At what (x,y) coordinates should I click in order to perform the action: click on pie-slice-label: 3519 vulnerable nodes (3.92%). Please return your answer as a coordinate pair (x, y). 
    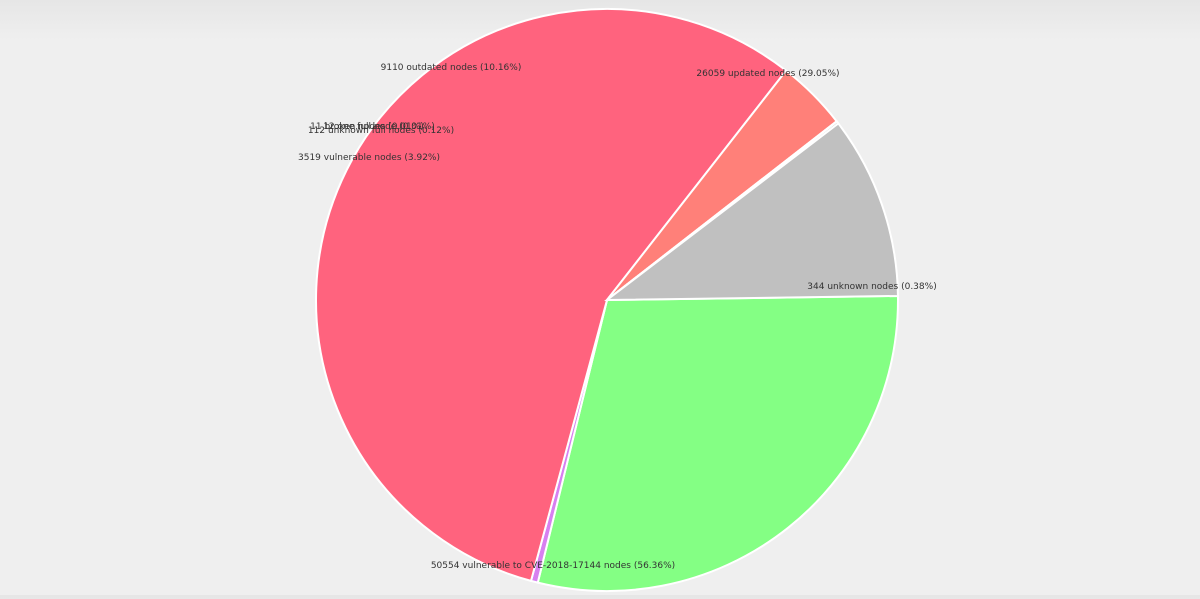
    Looking at the image, I should click on (369, 158).